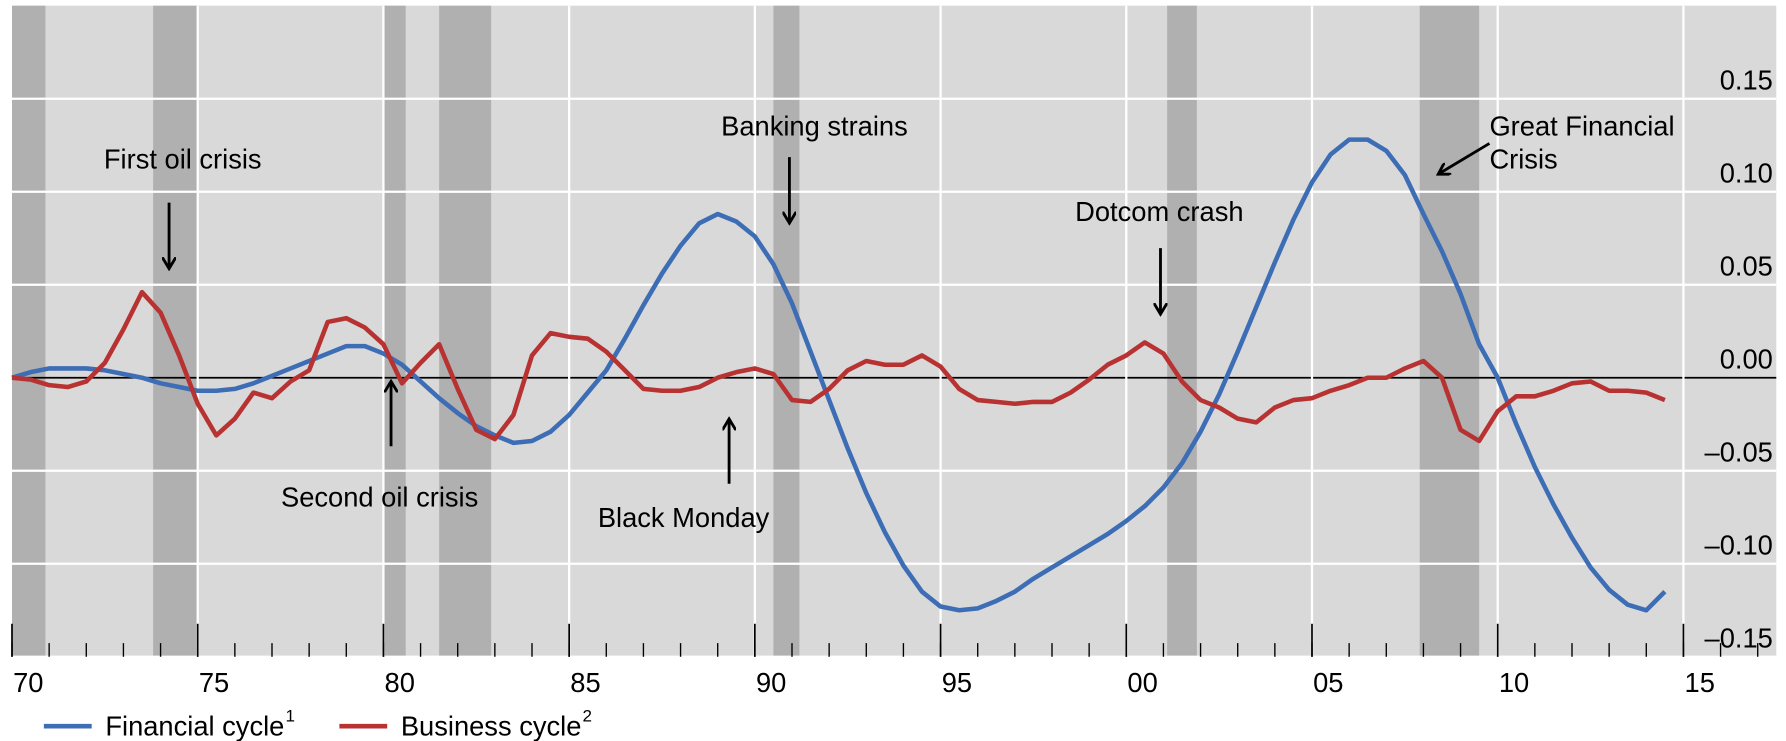  What do you see at coordinates (1700, 682) in the screenshot?
I see `x-tick-label: 15` at bounding box center [1700, 682].